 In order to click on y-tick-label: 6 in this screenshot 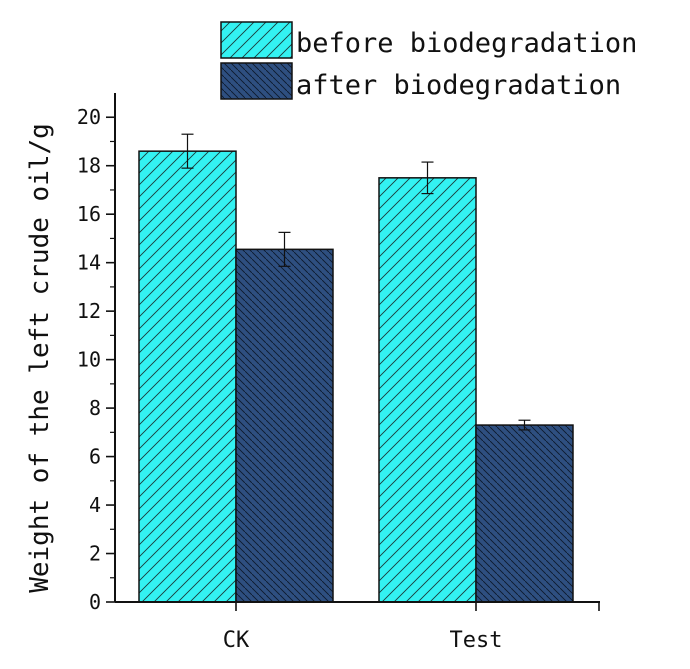, I will do `click(95, 457)`.